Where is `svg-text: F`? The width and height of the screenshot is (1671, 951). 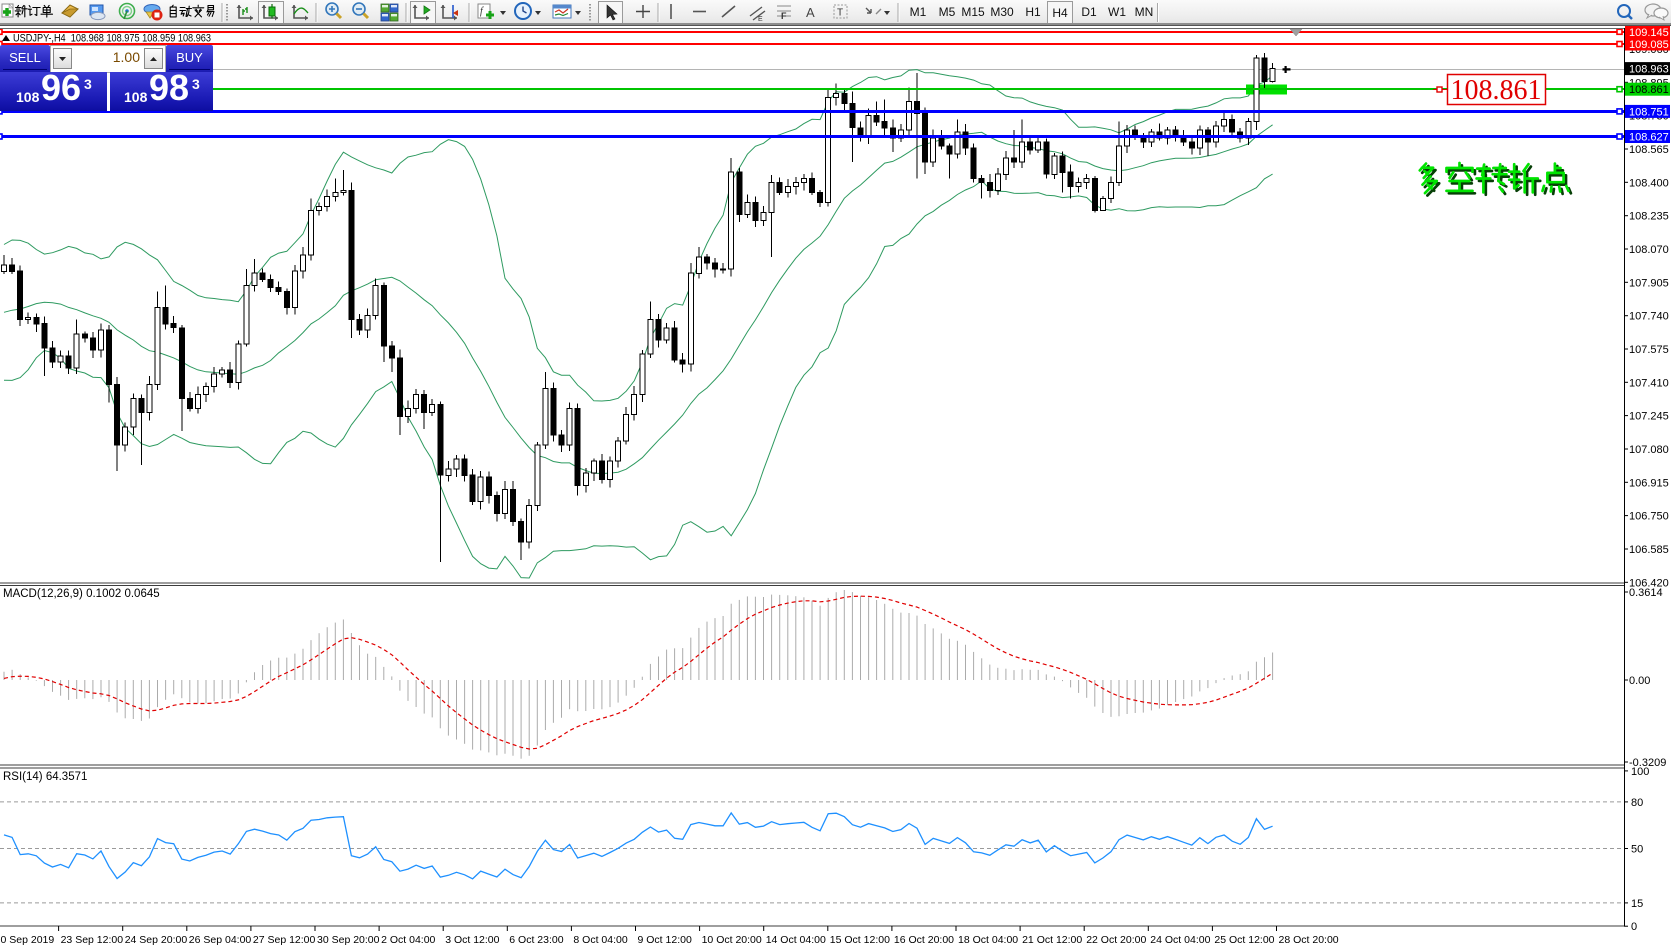 svg-text: F is located at coordinates (784, 16).